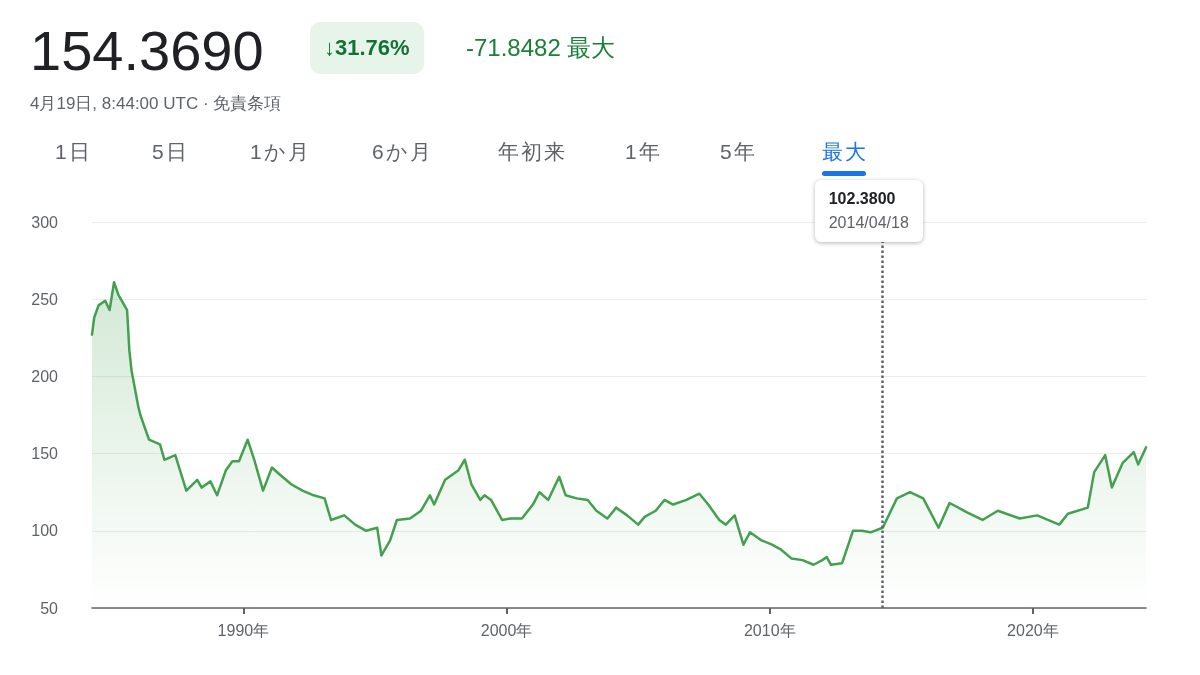  What do you see at coordinates (769, 630) in the screenshot?
I see `x-tick-label: 2010年` at bounding box center [769, 630].